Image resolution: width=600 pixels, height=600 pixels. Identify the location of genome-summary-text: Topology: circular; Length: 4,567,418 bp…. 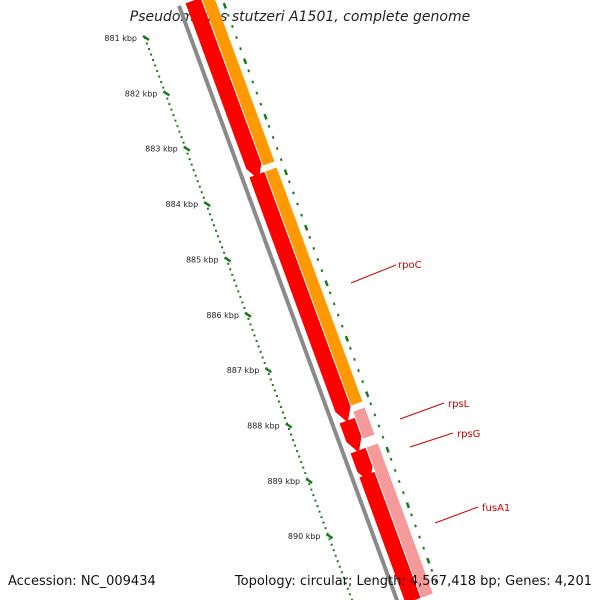
(413, 581).